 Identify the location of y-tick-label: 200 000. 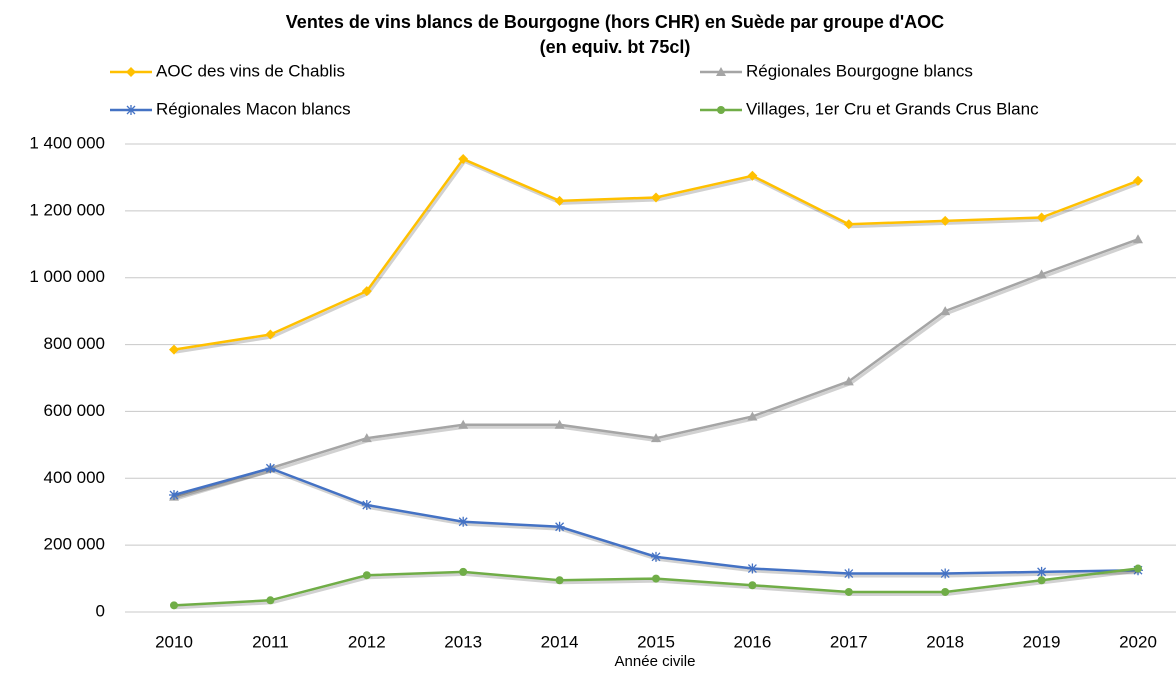
(74, 544).